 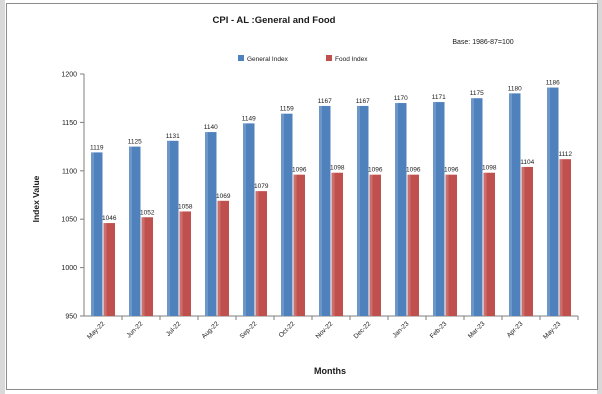 What do you see at coordinates (303, 59) in the screenshot?
I see `legend: General Index Food Index` at bounding box center [303, 59].